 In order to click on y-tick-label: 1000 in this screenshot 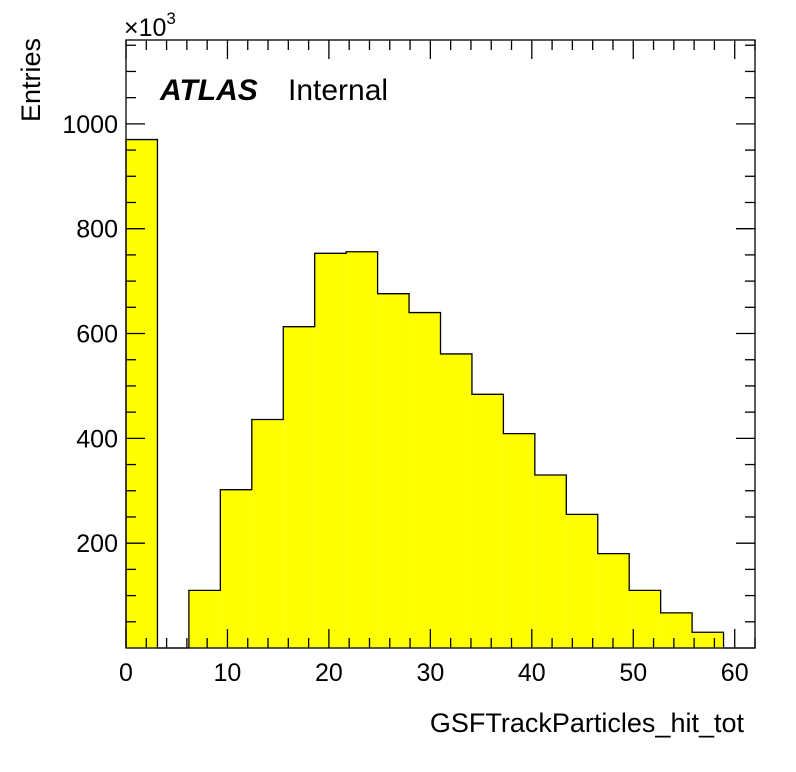, I will do `click(90, 125)`.